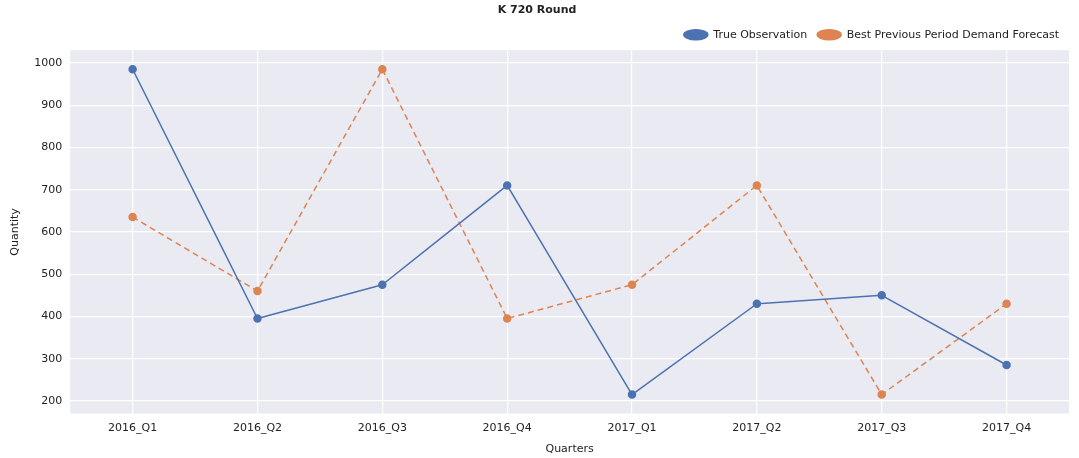 The image size is (1079, 458). What do you see at coordinates (52, 400) in the screenshot?
I see `y-tick-label: 200` at bounding box center [52, 400].